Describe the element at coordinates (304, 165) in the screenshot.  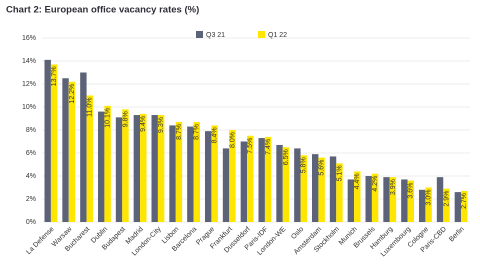
I see `value-label: 5.8%` at that location.